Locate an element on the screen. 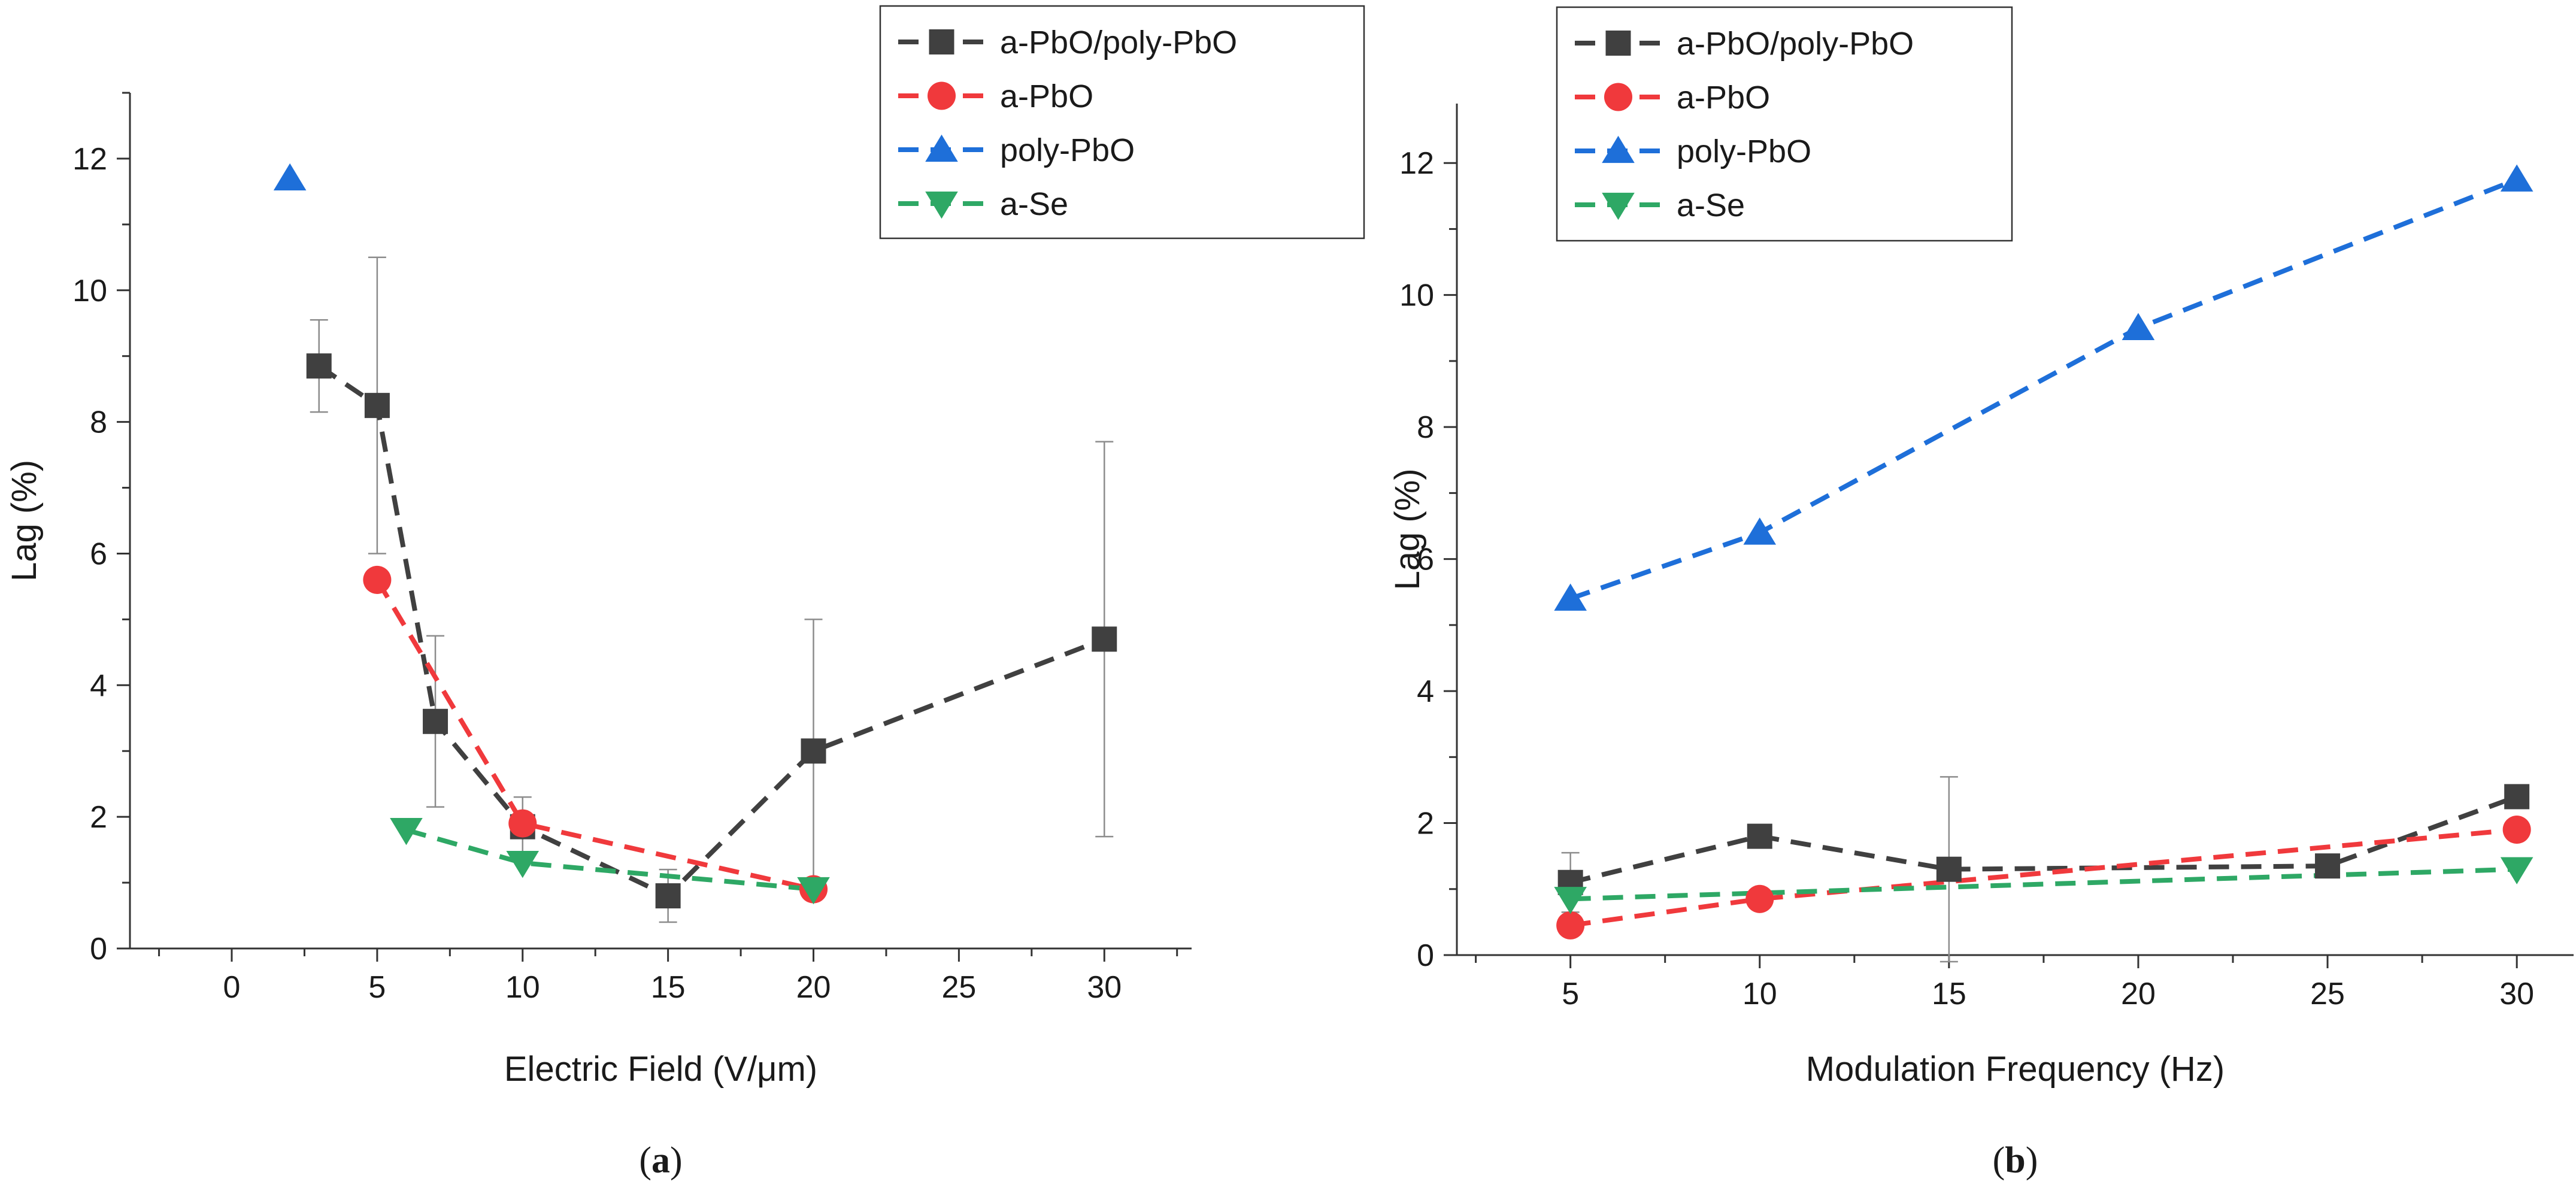 This screenshot has height=1191, width=2576. panel-label: (a) is located at coordinates (660, 1160).